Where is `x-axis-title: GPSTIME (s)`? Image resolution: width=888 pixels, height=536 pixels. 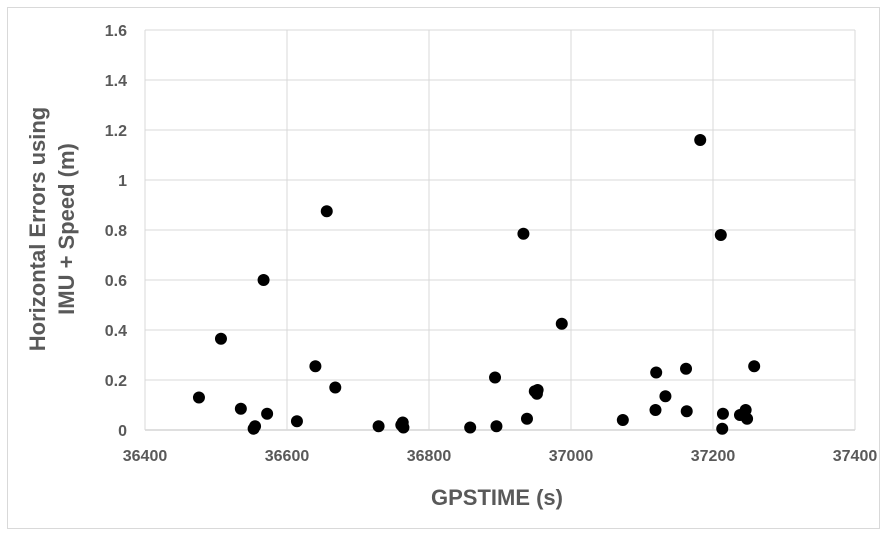 x-axis-title: GPSTIME (s) is located at coordinates (497, 497).